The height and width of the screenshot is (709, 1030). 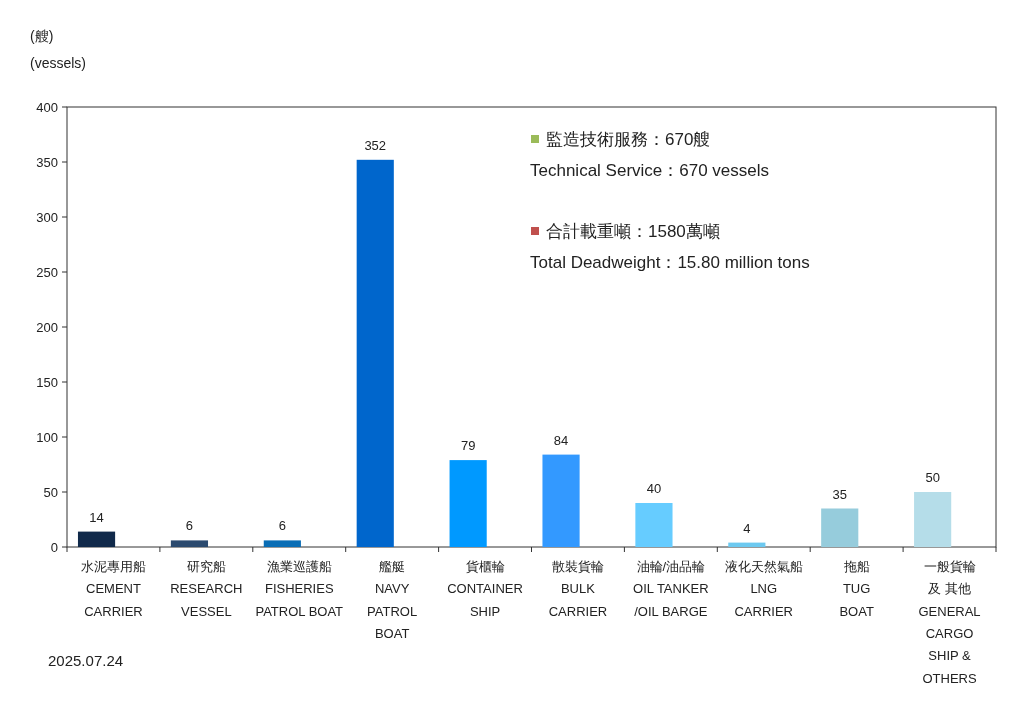 I want to click on x-tick-label: 拖船 TUG BOAT, so click(x=856, y=589).